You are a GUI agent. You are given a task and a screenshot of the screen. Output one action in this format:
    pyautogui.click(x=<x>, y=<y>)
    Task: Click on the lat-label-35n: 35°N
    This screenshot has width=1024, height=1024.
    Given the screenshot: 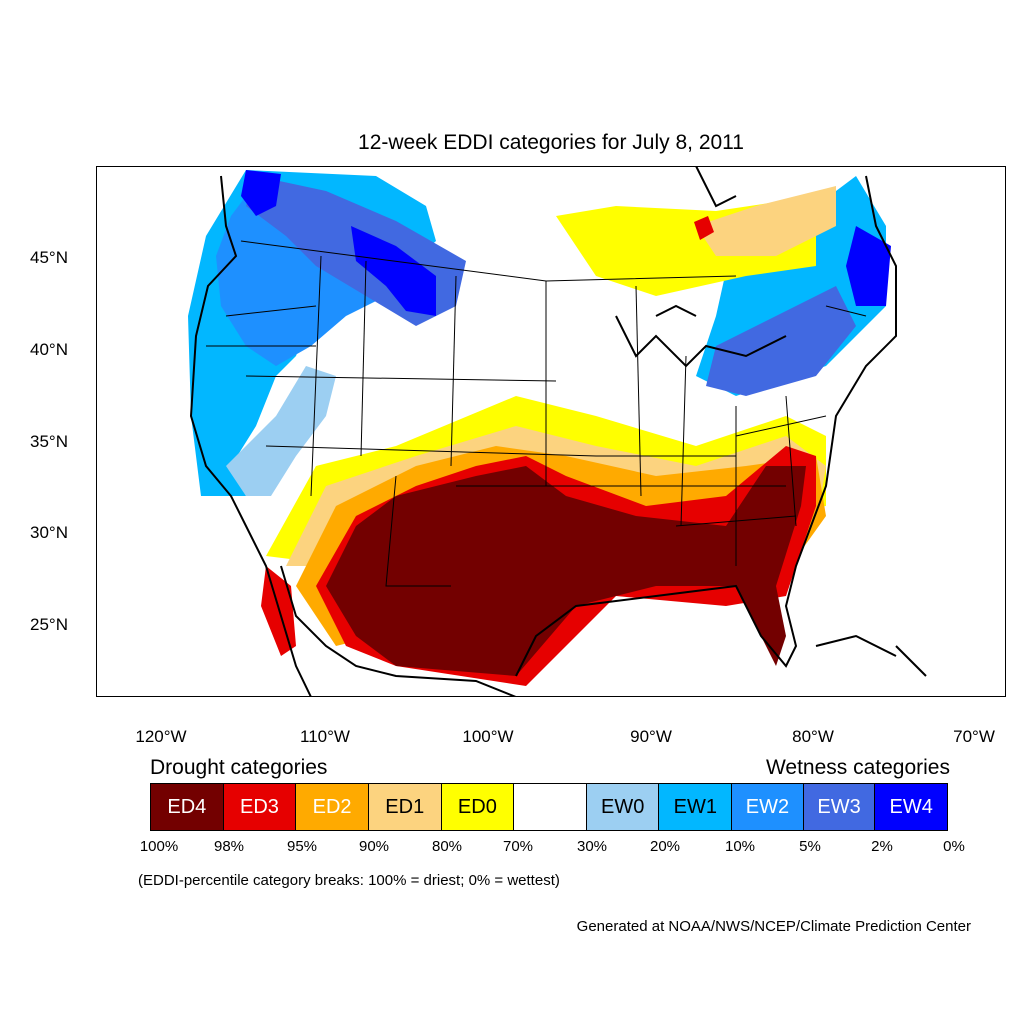 What is the action you would take?
    pyautogui.click(x=49, y=441)
    